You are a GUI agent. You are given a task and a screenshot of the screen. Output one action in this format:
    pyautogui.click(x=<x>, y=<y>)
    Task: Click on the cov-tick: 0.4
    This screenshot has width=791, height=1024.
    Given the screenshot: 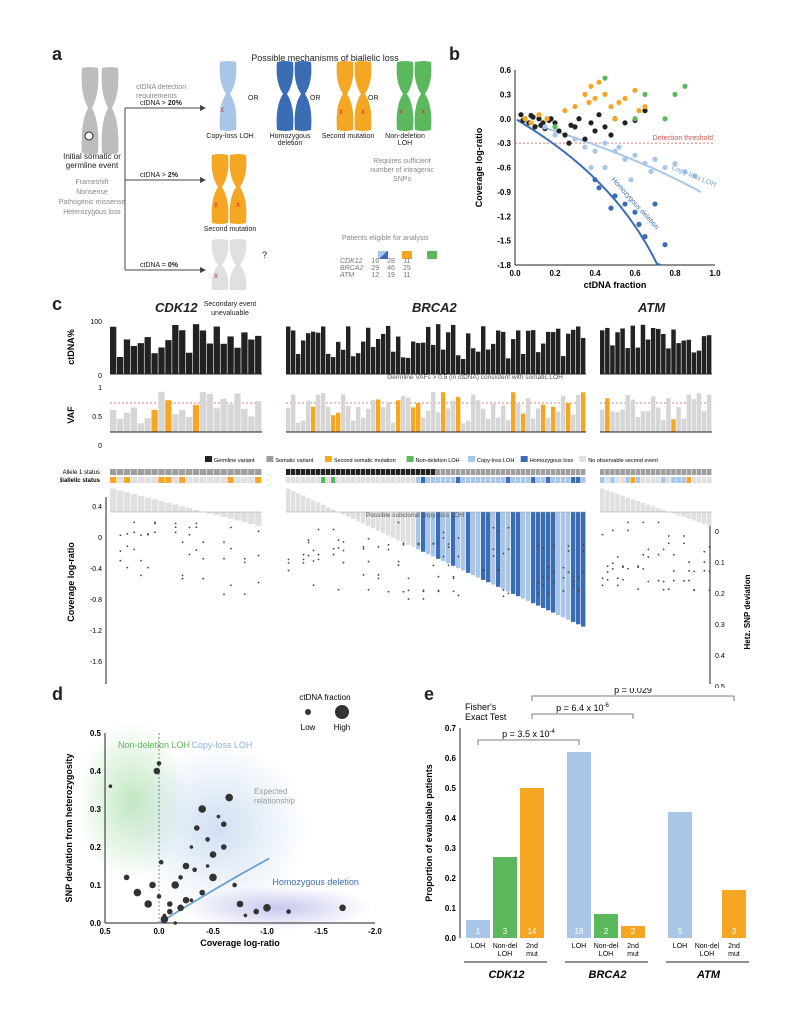 What is the action you would take?
    pyautogui.click(x=97, y=507)
    